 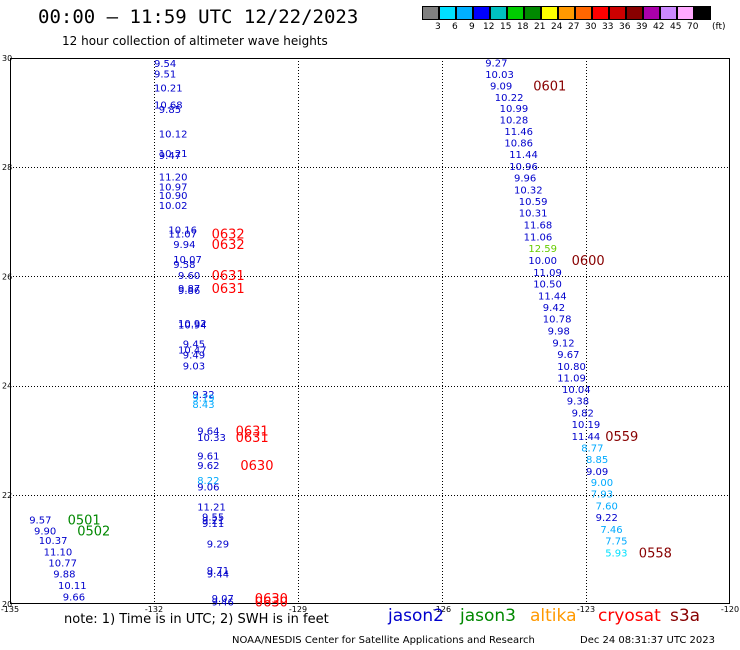 What do you see at coordinates (10, 609) in the screenshot?
I see `x-tick-label: -135` at bounding box center [10, 609].